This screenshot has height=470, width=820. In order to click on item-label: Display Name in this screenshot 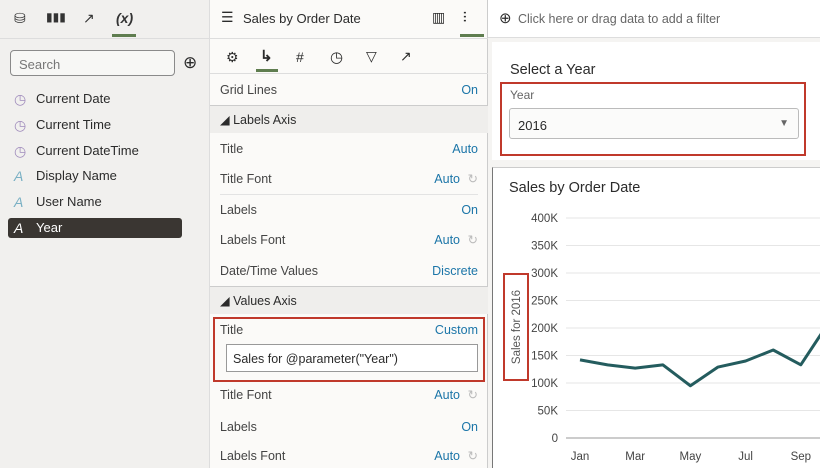, I will do `click(76, 175)`.